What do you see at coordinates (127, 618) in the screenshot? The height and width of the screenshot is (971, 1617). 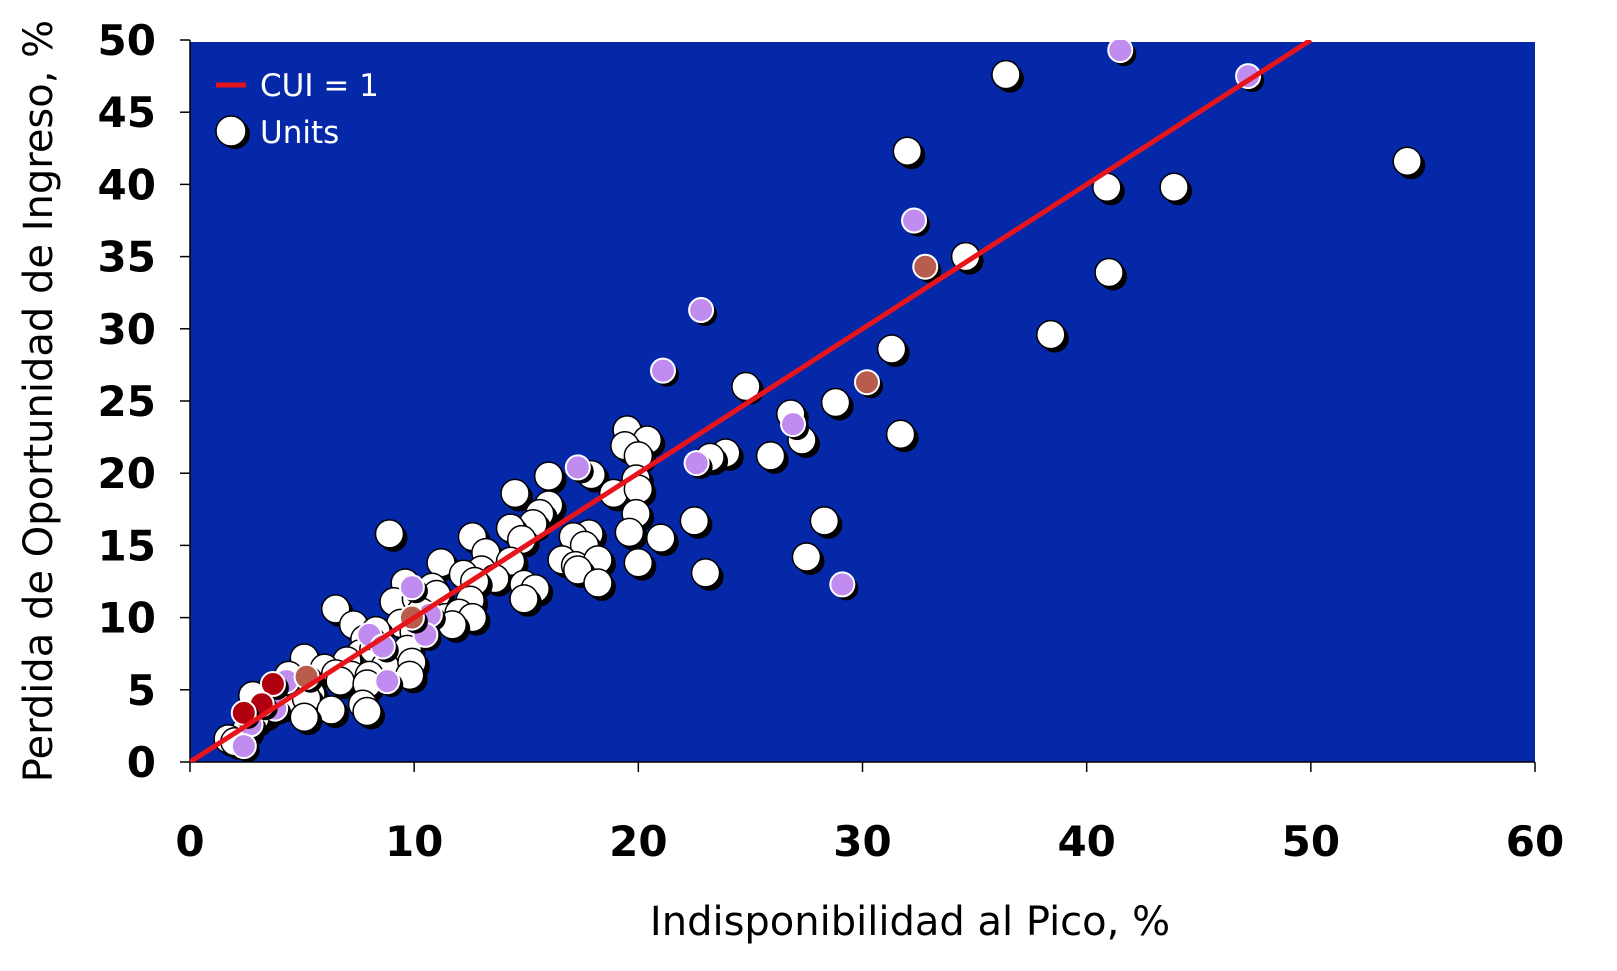 I see `y-tick-label: 10` at bounding box center [127, 618].